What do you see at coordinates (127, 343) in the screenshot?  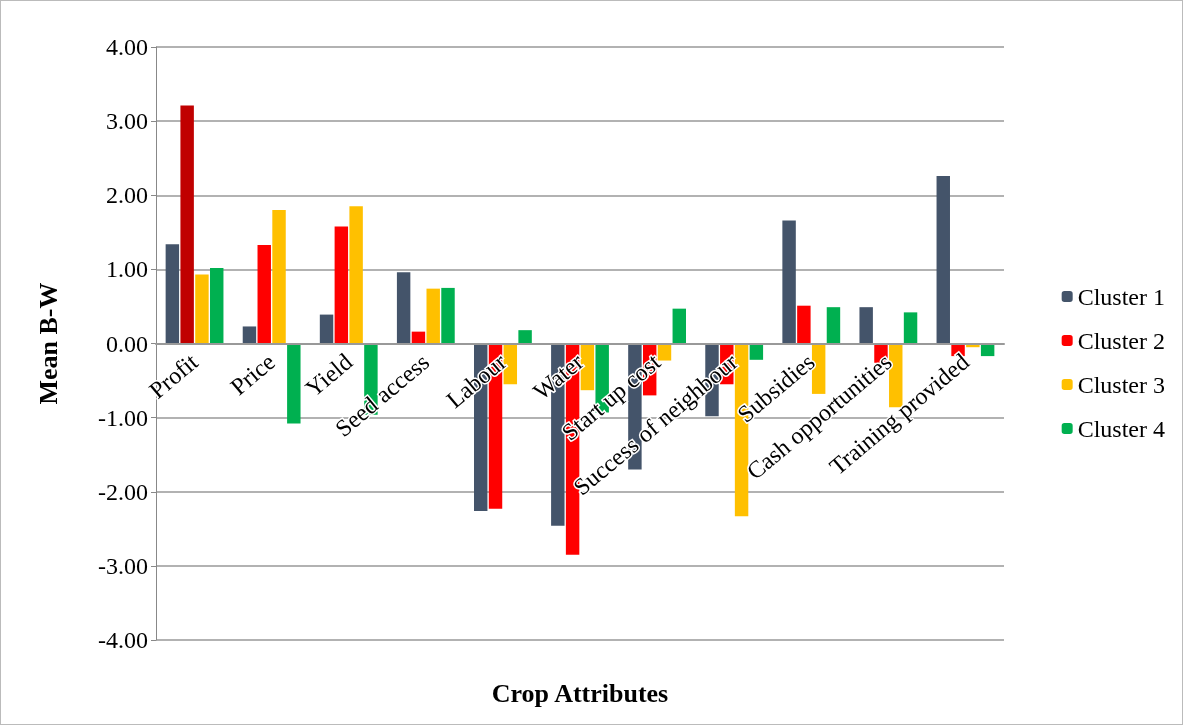 I see `y-tick-label: 0.00` at bounding box center [127, 343].